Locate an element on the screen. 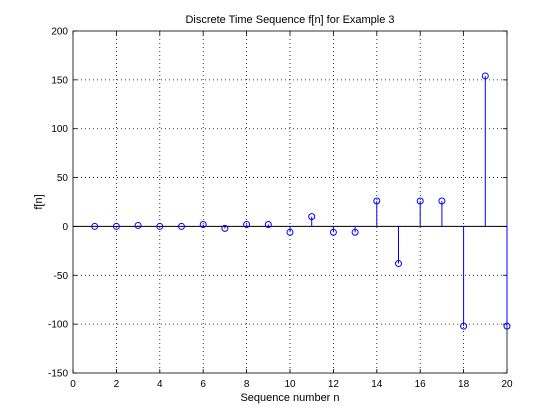 The height and width of the screenshot is (420, 560). y-tick-label: 50 is located at coordinates (63, 178).